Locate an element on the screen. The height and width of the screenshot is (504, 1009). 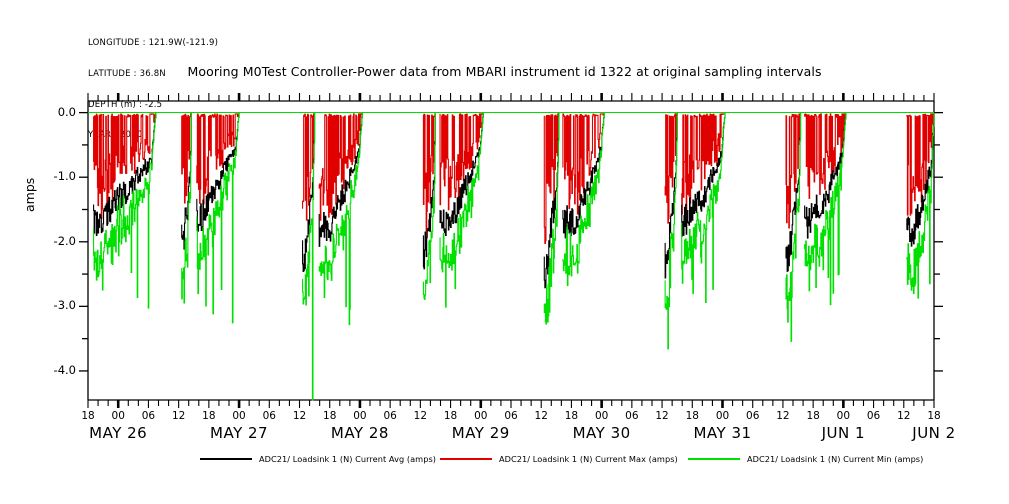
y-axis-tick-label: 0.0 is located at coordinates (66, 111).